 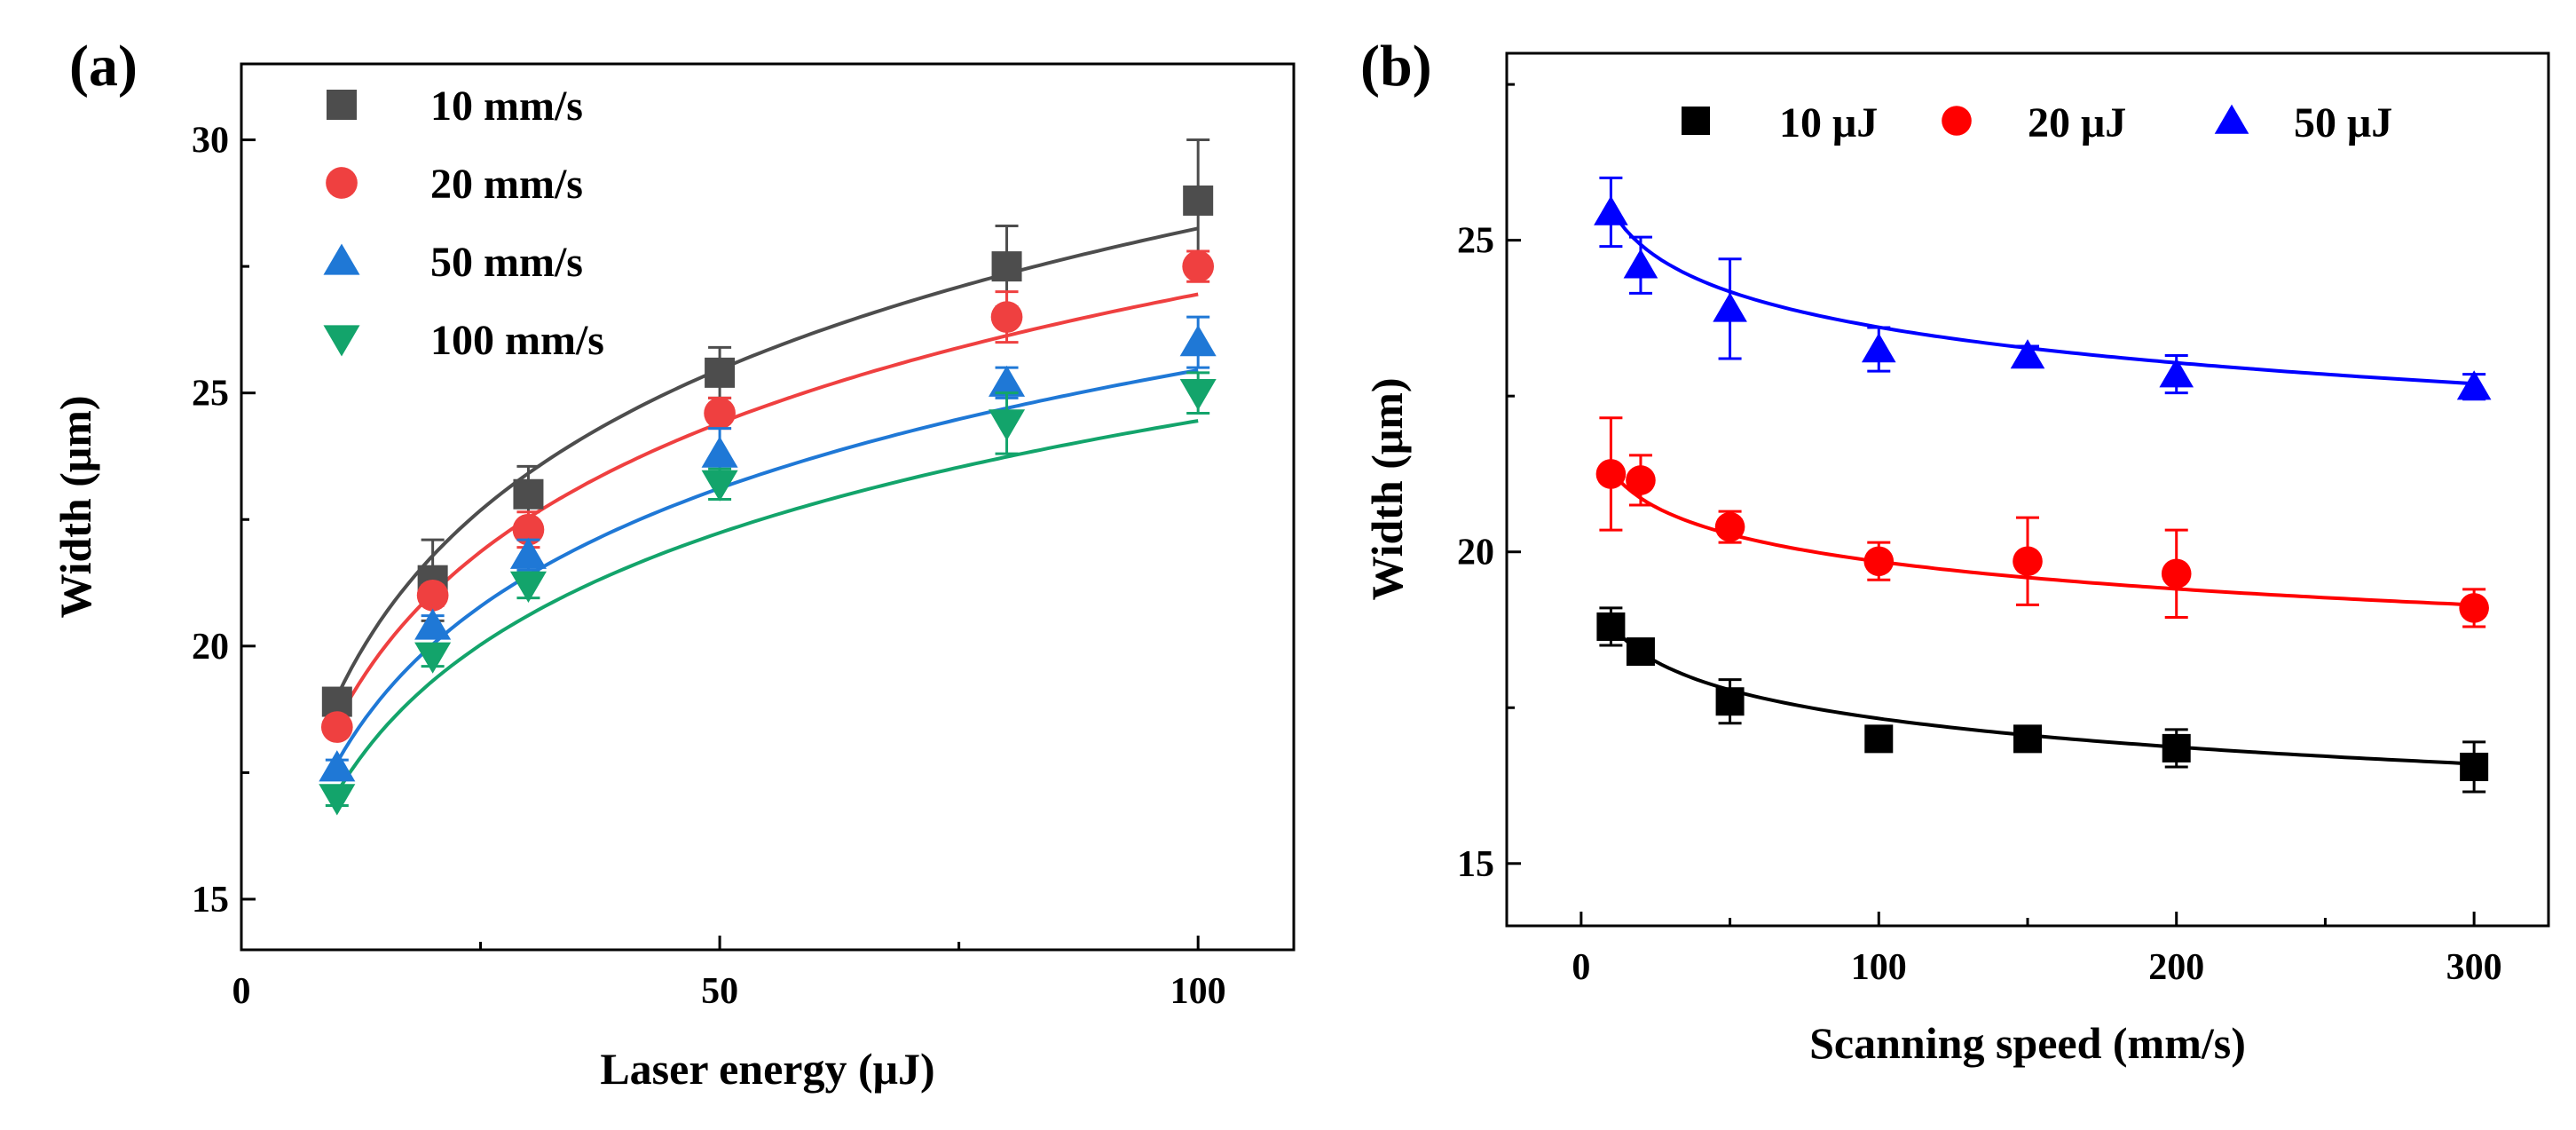 I want to click on panel-label-a: (a), so click(x=103, y=66).